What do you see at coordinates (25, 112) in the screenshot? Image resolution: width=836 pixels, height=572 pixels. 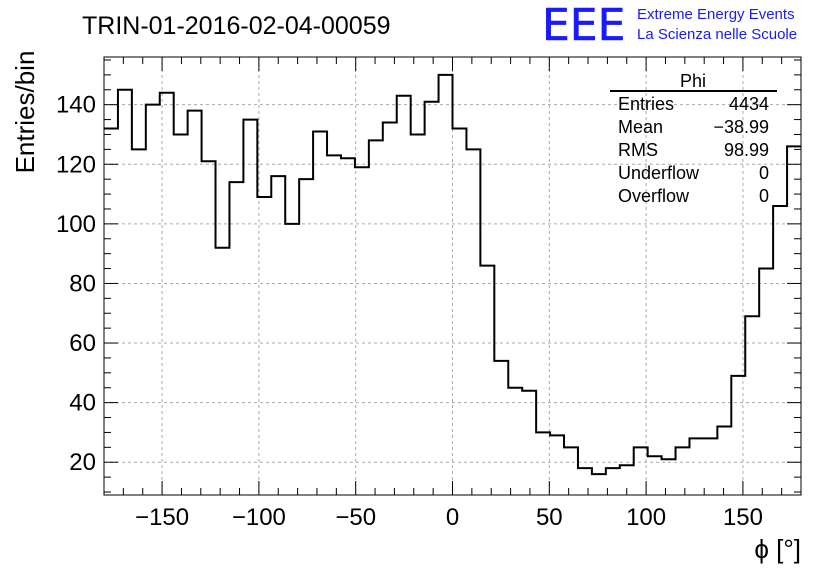 I see `y-axis-label: Entries/bin` at bounding box center [25, 112].